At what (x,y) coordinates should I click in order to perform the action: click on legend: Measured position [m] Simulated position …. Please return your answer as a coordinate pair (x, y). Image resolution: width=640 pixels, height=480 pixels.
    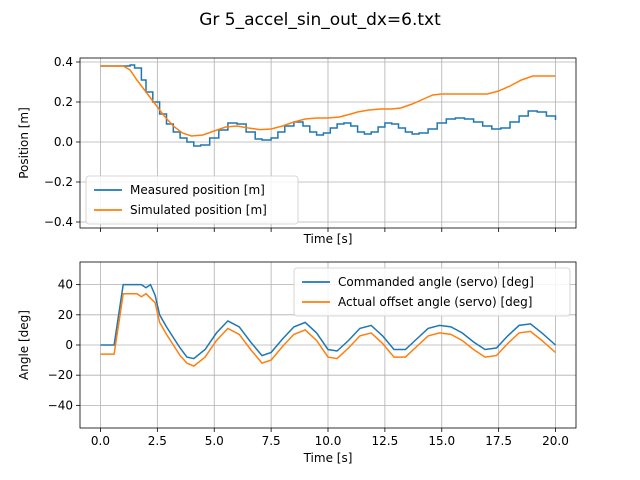
    Looking at the image, I should click on (192, 200).